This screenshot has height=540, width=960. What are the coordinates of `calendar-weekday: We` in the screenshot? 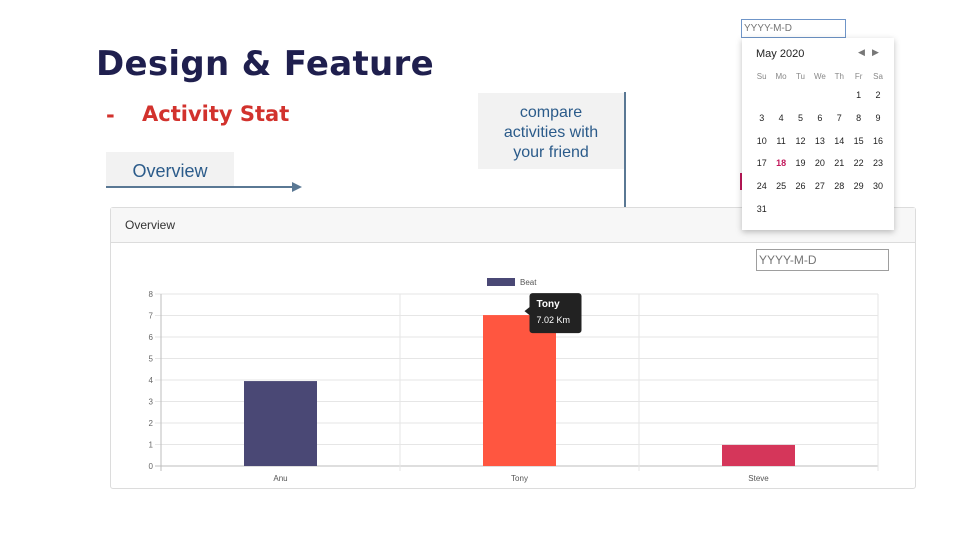 It's located at (819, 76).